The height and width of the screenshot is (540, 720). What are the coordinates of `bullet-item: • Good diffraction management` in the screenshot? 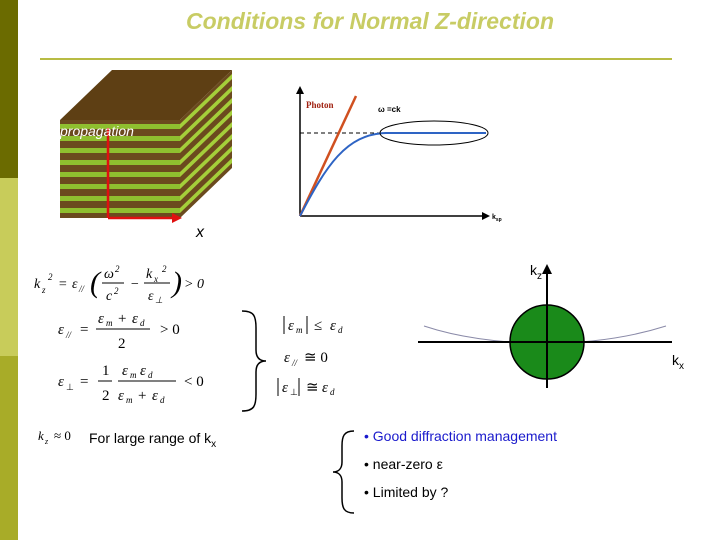 It's located at (460, 436).